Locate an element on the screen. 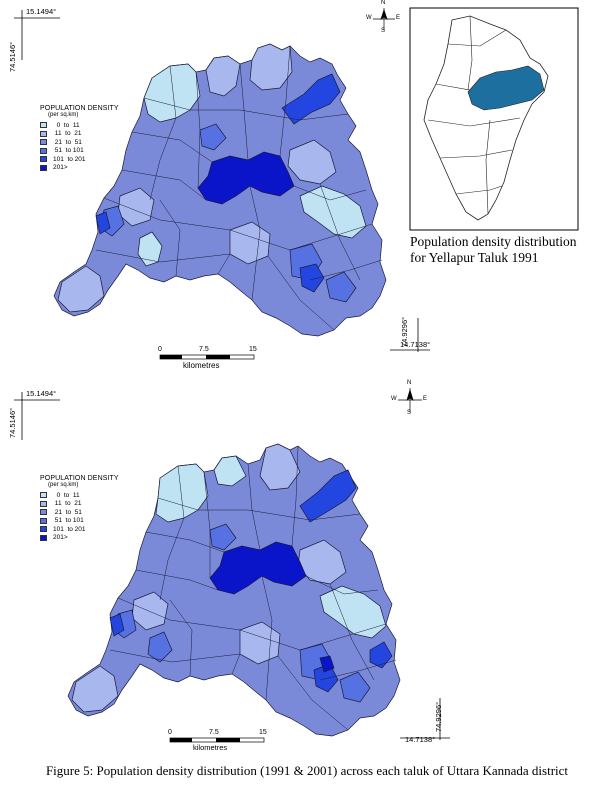  inset-district-map is located at coordinates (494, 119).